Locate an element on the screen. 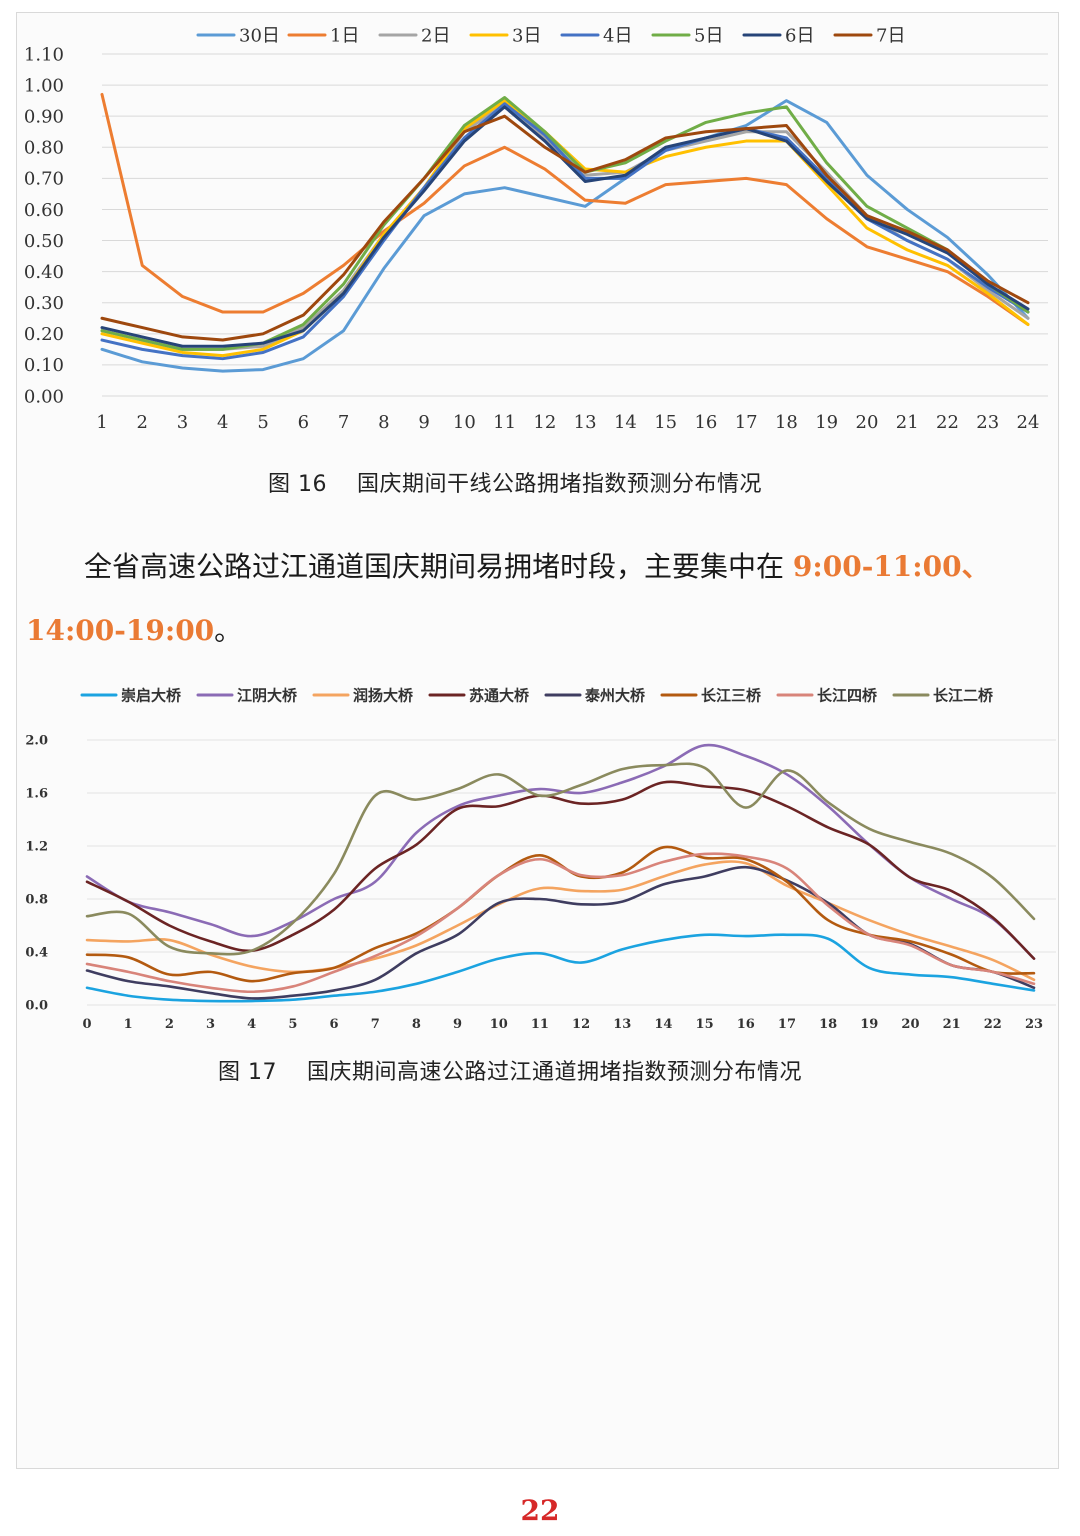 The image size is (1080, 1536). legend-label: 泰州大桥 is located at coordinates (615, 695).